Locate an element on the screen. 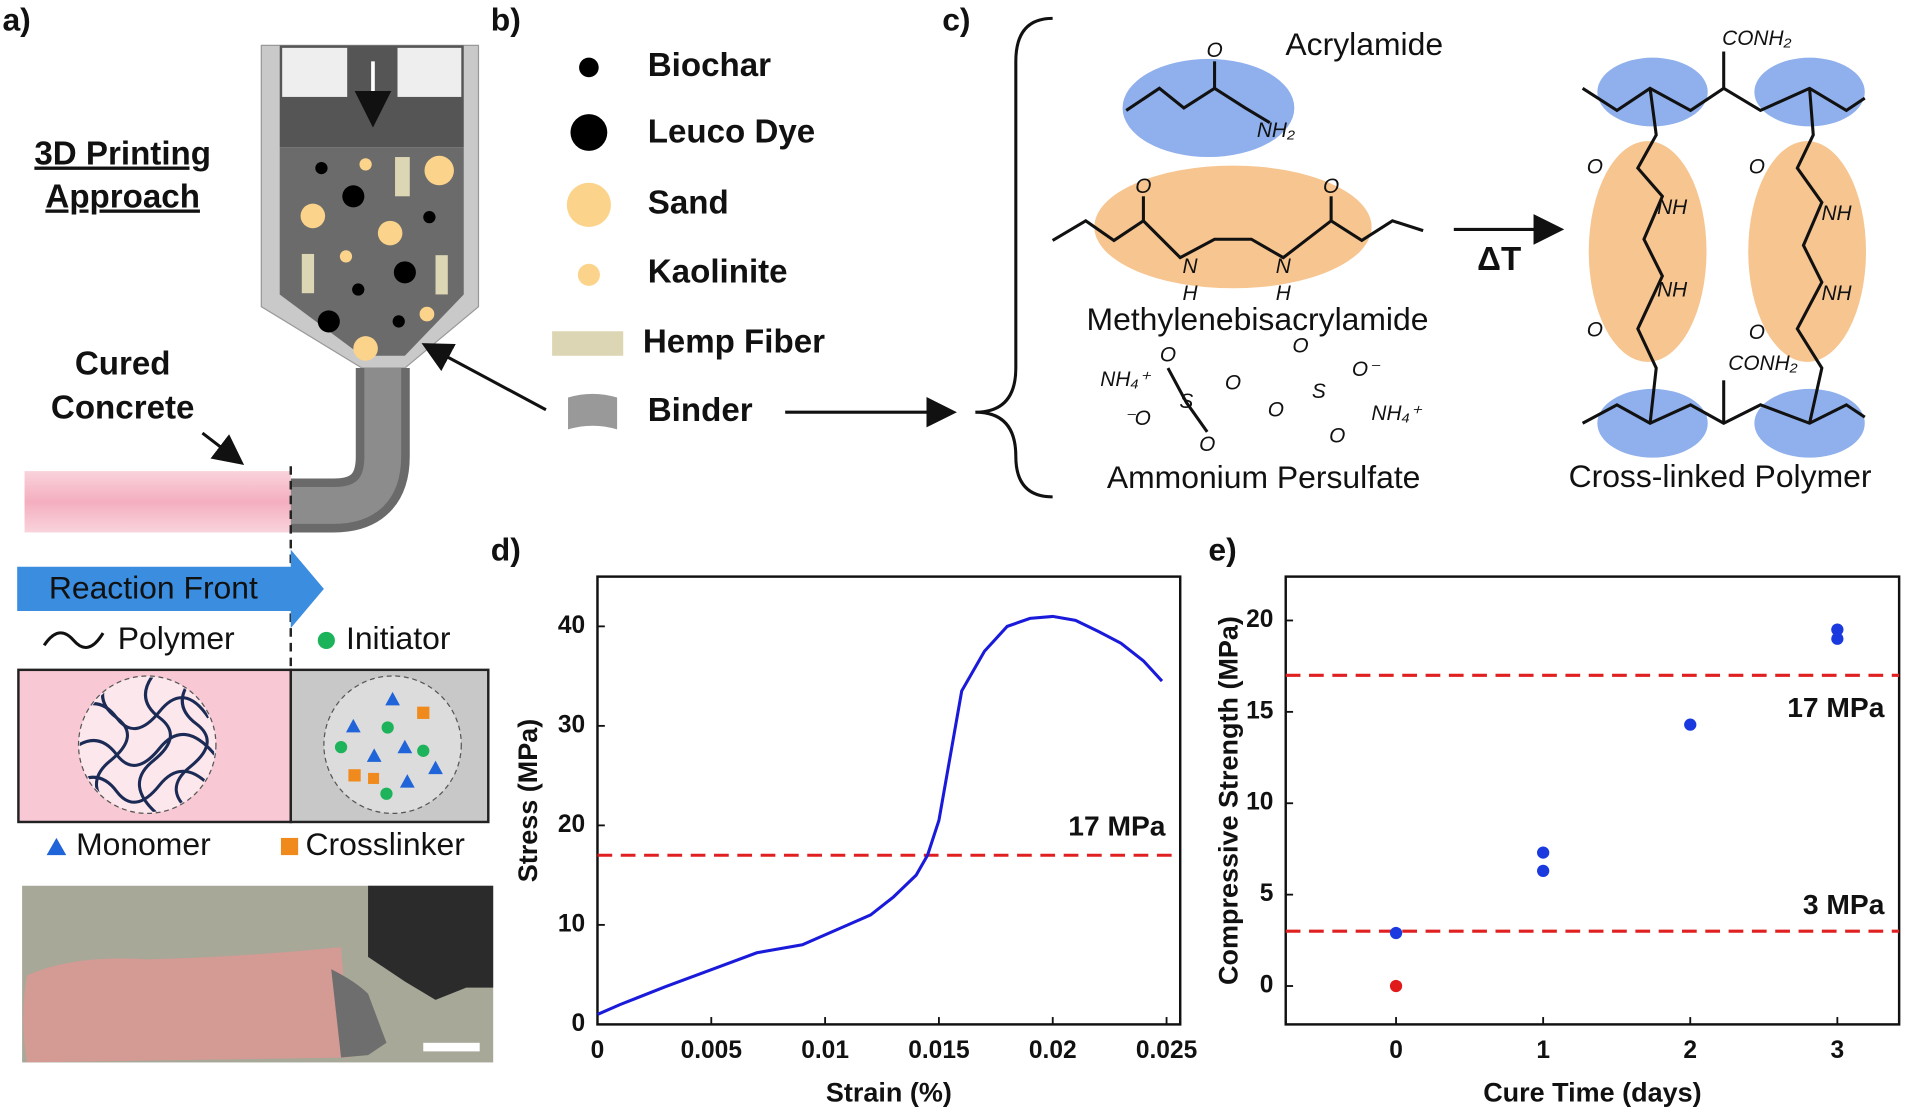  label: Methylenebisacrylamide is located at coordinates (1258, 319).